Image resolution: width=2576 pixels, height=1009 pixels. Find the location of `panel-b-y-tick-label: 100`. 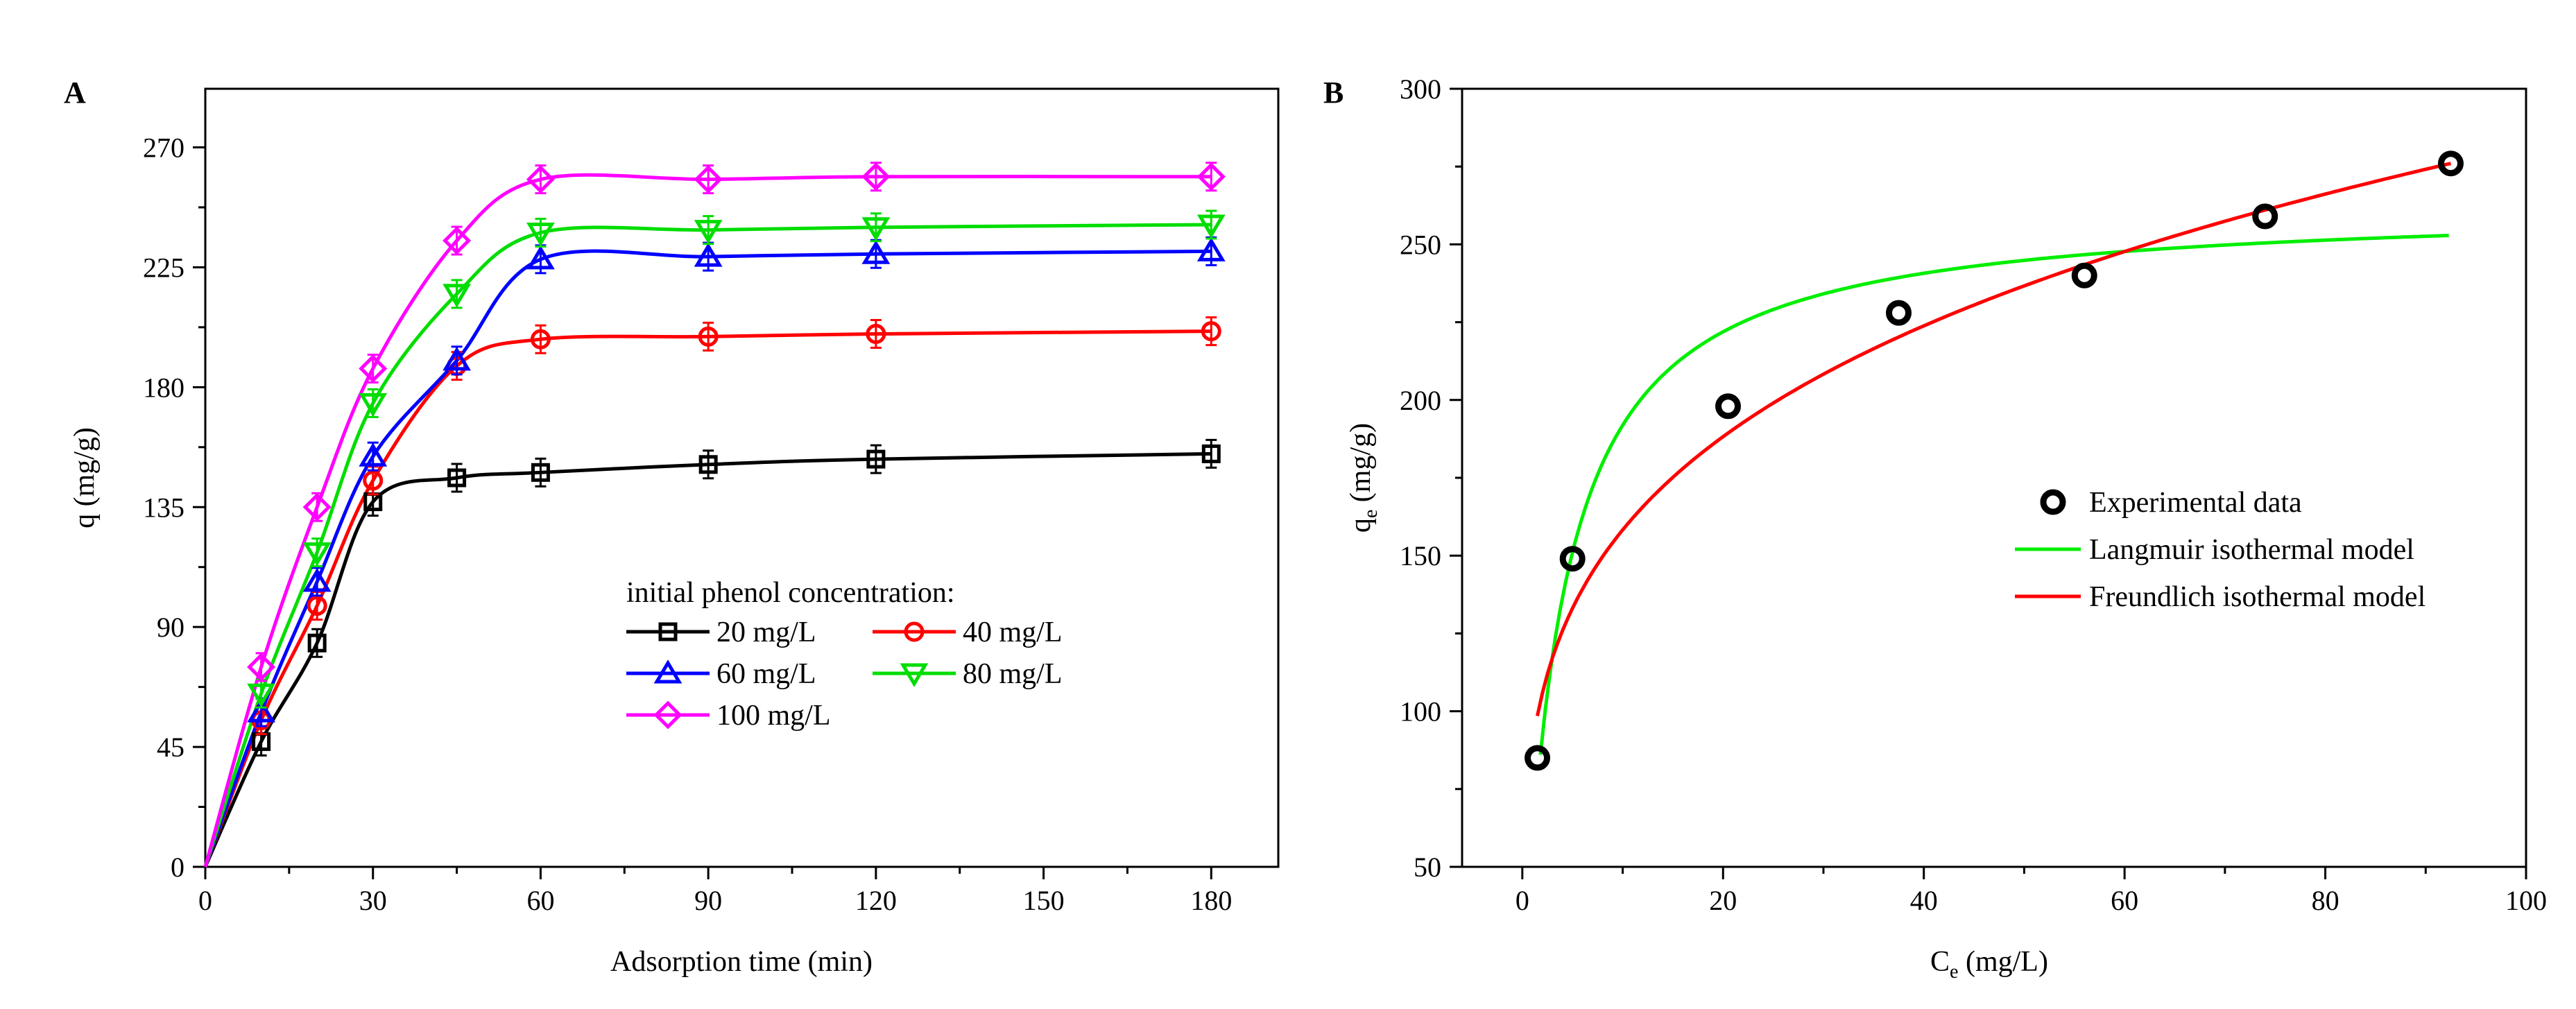

panel-b-y-tick-label: 100 is located at coordinates (1420, 711).